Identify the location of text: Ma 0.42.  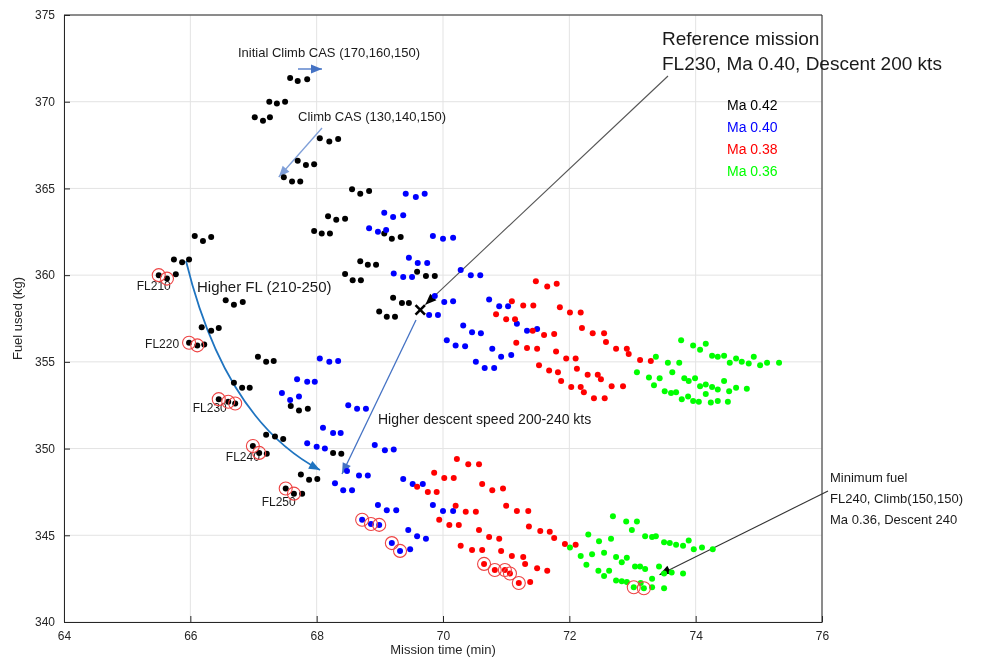
(752, 105).